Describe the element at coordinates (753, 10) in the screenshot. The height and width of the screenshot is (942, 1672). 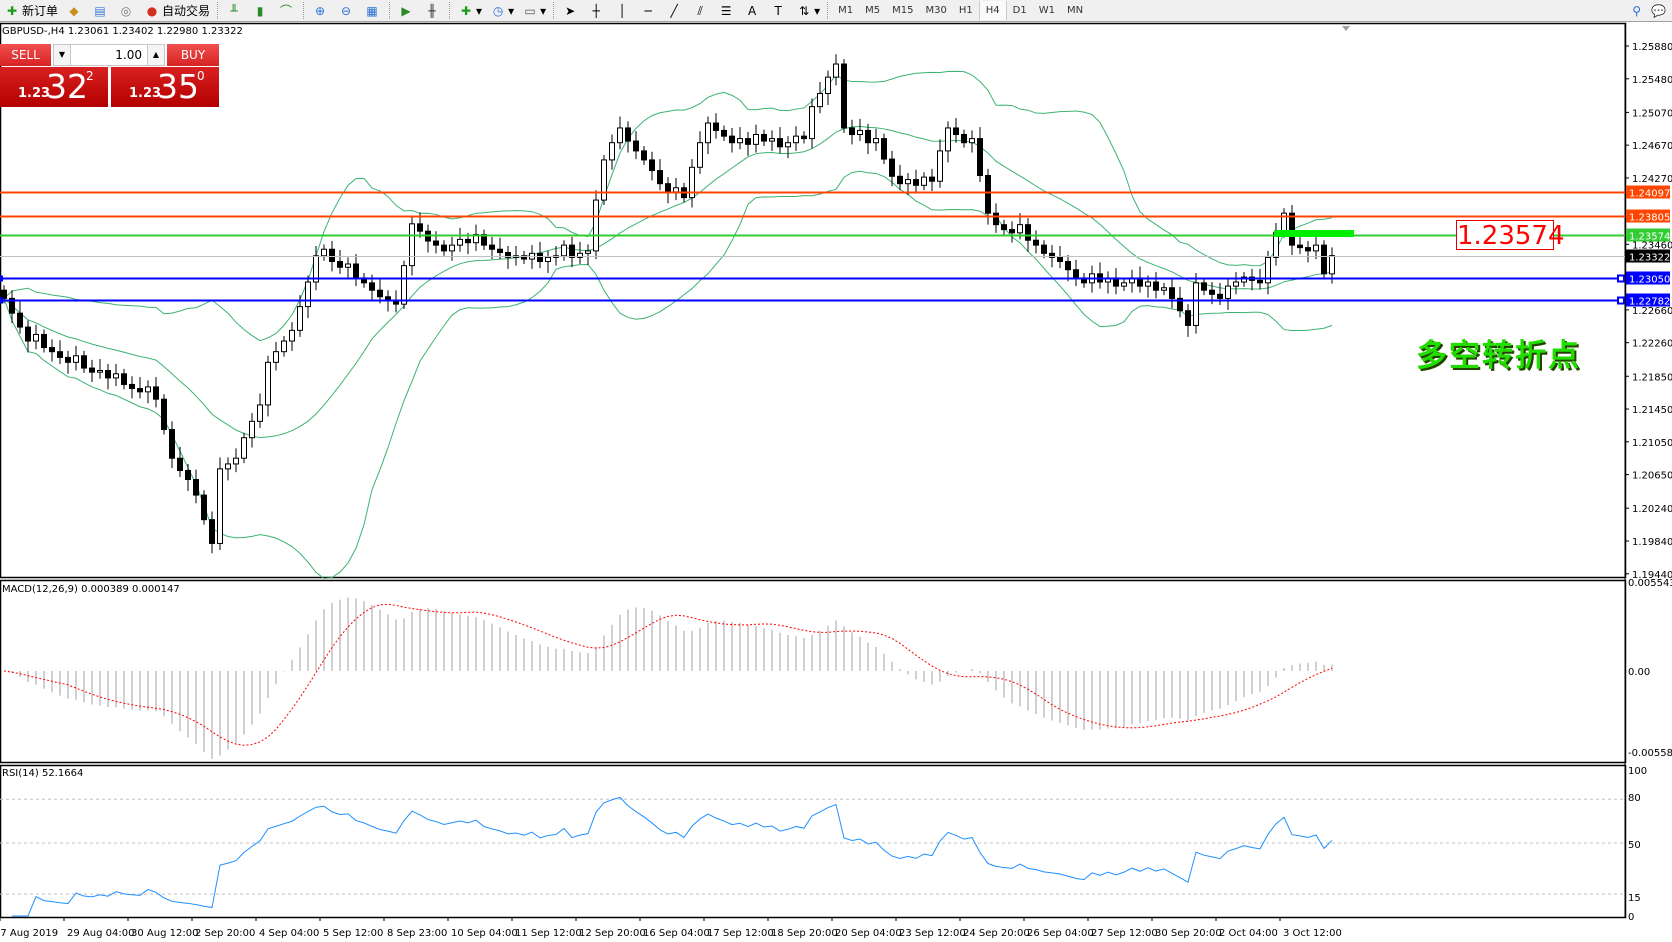
I see `text-button: A` at that location.